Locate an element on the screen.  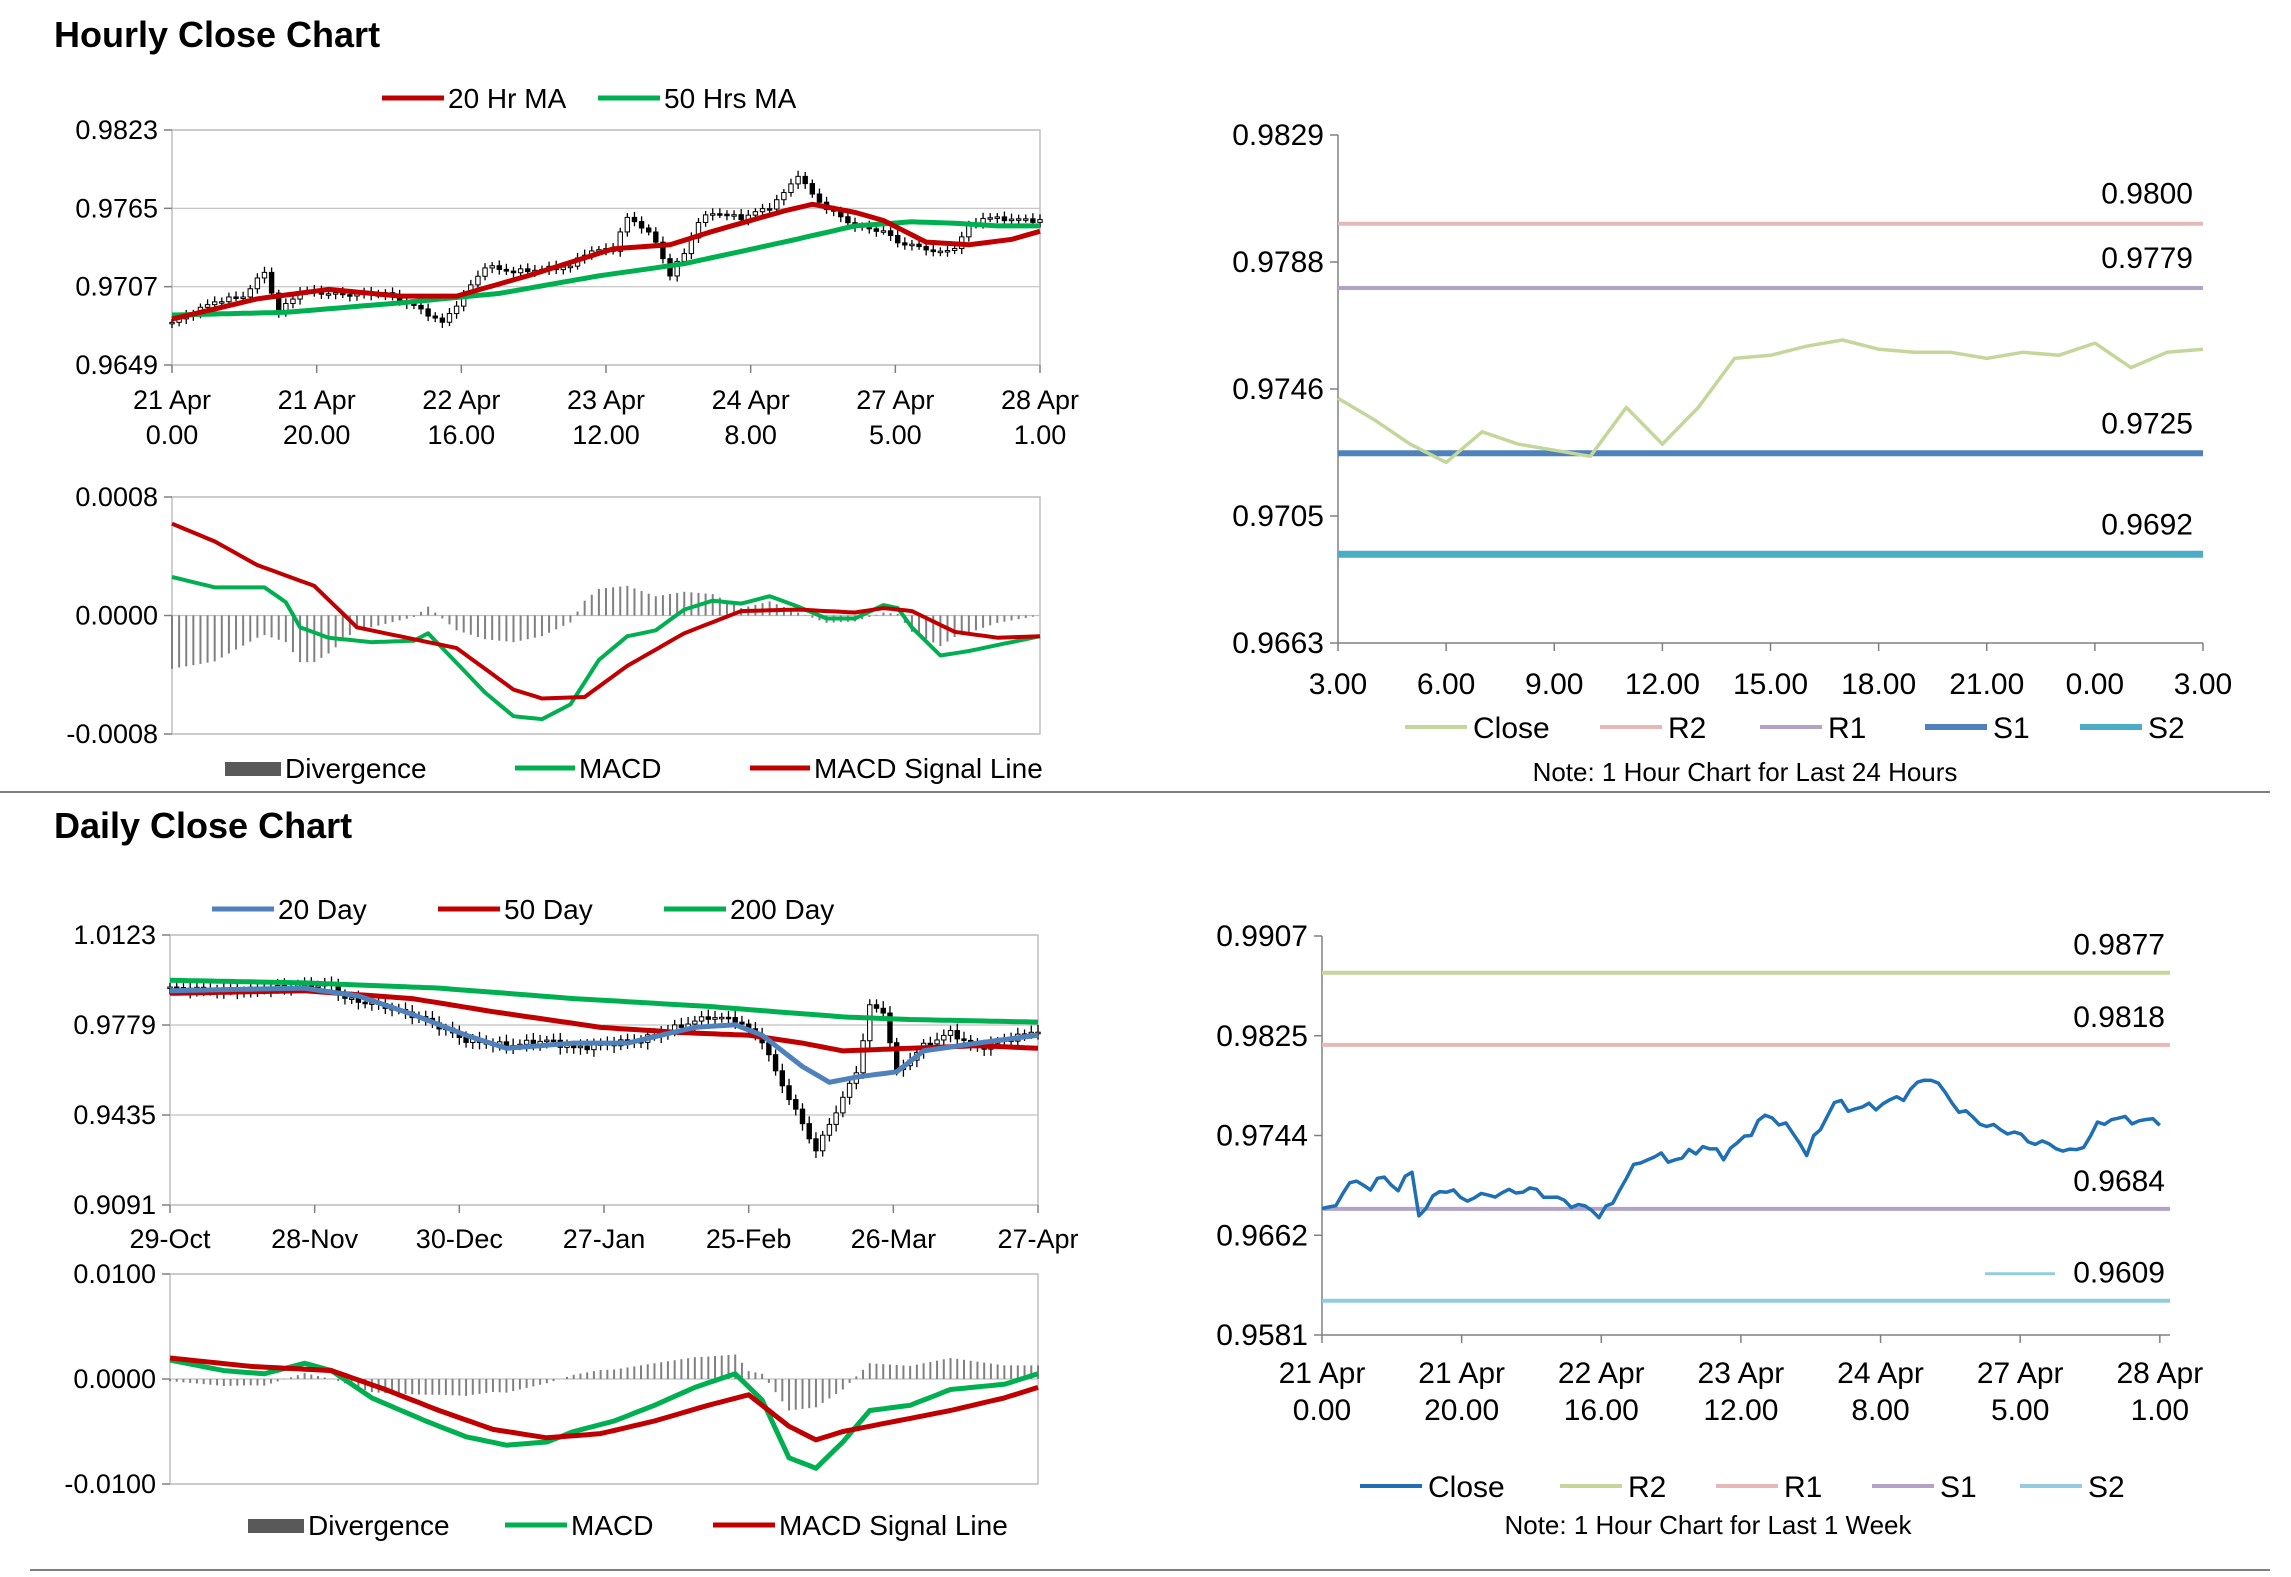
weekly-ytick-label: 0.9744 is located at coordinates (1262, 1136).